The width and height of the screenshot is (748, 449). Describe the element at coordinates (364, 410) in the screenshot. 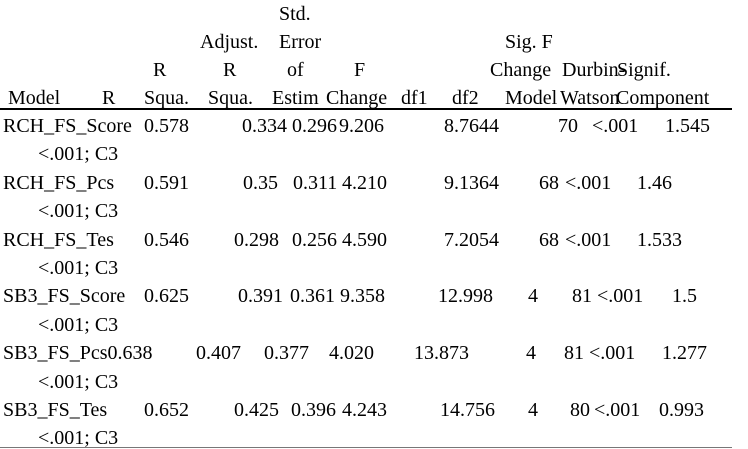

I see `cell-value: 4.243` at that location.